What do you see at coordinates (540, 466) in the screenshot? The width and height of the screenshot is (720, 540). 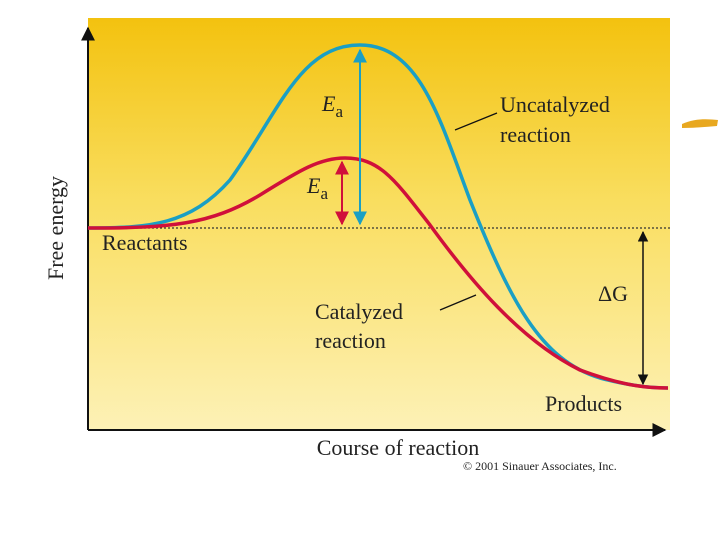 I see `copyright: © 2001 Sinauer Associates, Inc.` at bounding box center [540, 466].